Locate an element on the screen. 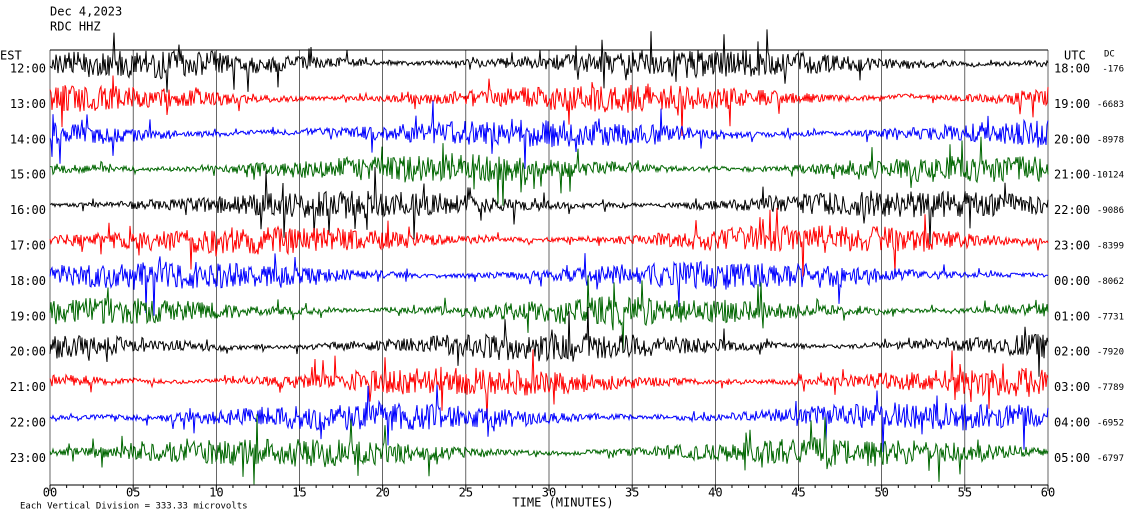 The width and height of the screenshot is (1130, 519). dc-label: -10124 is located at coordinates (1107, 176).